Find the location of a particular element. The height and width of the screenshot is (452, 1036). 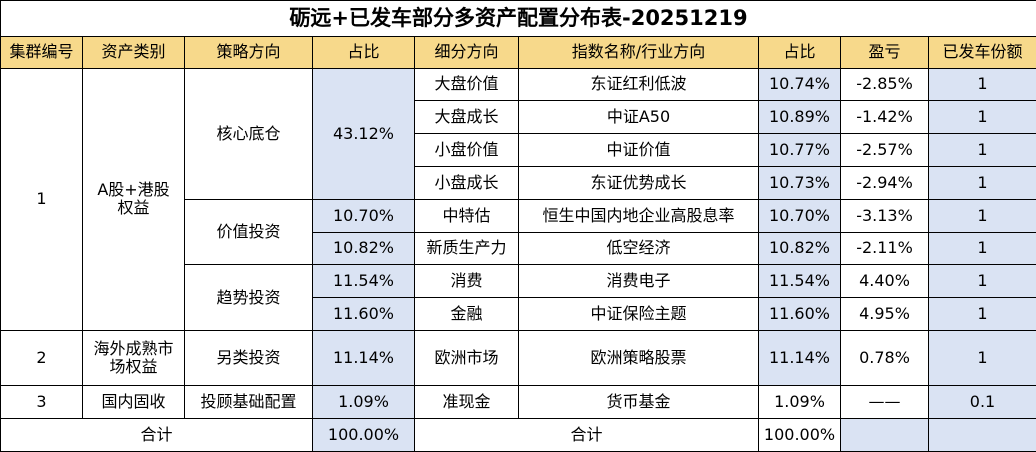

pnl: -2.94% is located at coordinates (884, 183).